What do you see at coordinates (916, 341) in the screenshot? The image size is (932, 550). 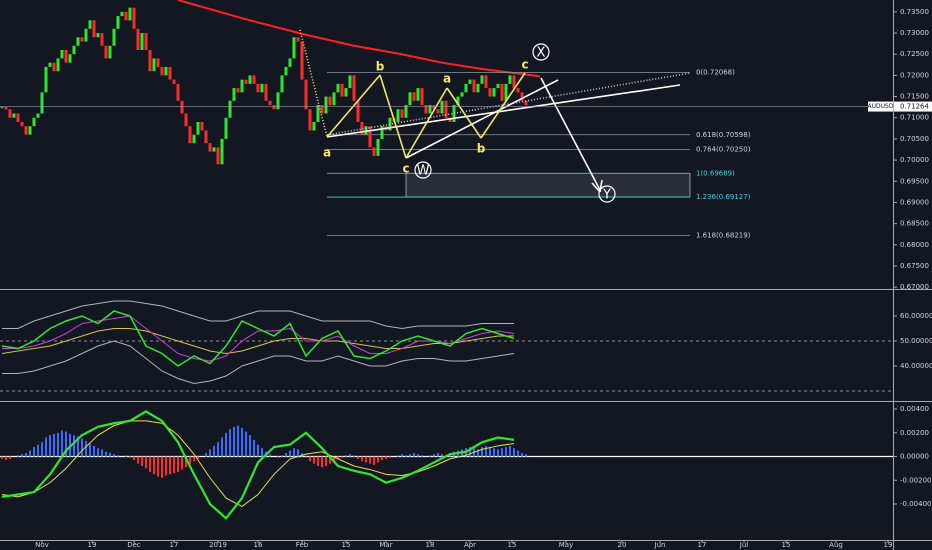 I see `y-tick-label: 50.00000` at bounding box center [916, 341].